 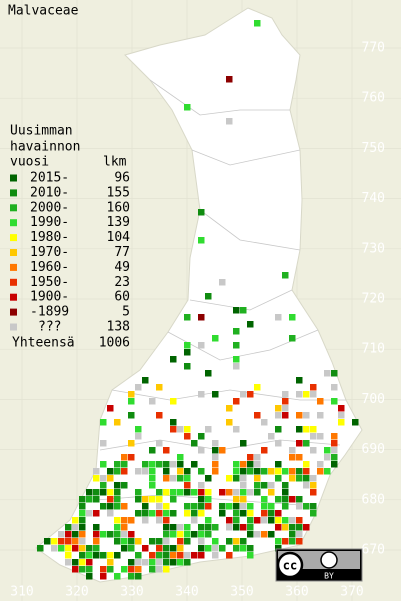 I want to click on license-badge: cc BY, so click(x=319, y=565).